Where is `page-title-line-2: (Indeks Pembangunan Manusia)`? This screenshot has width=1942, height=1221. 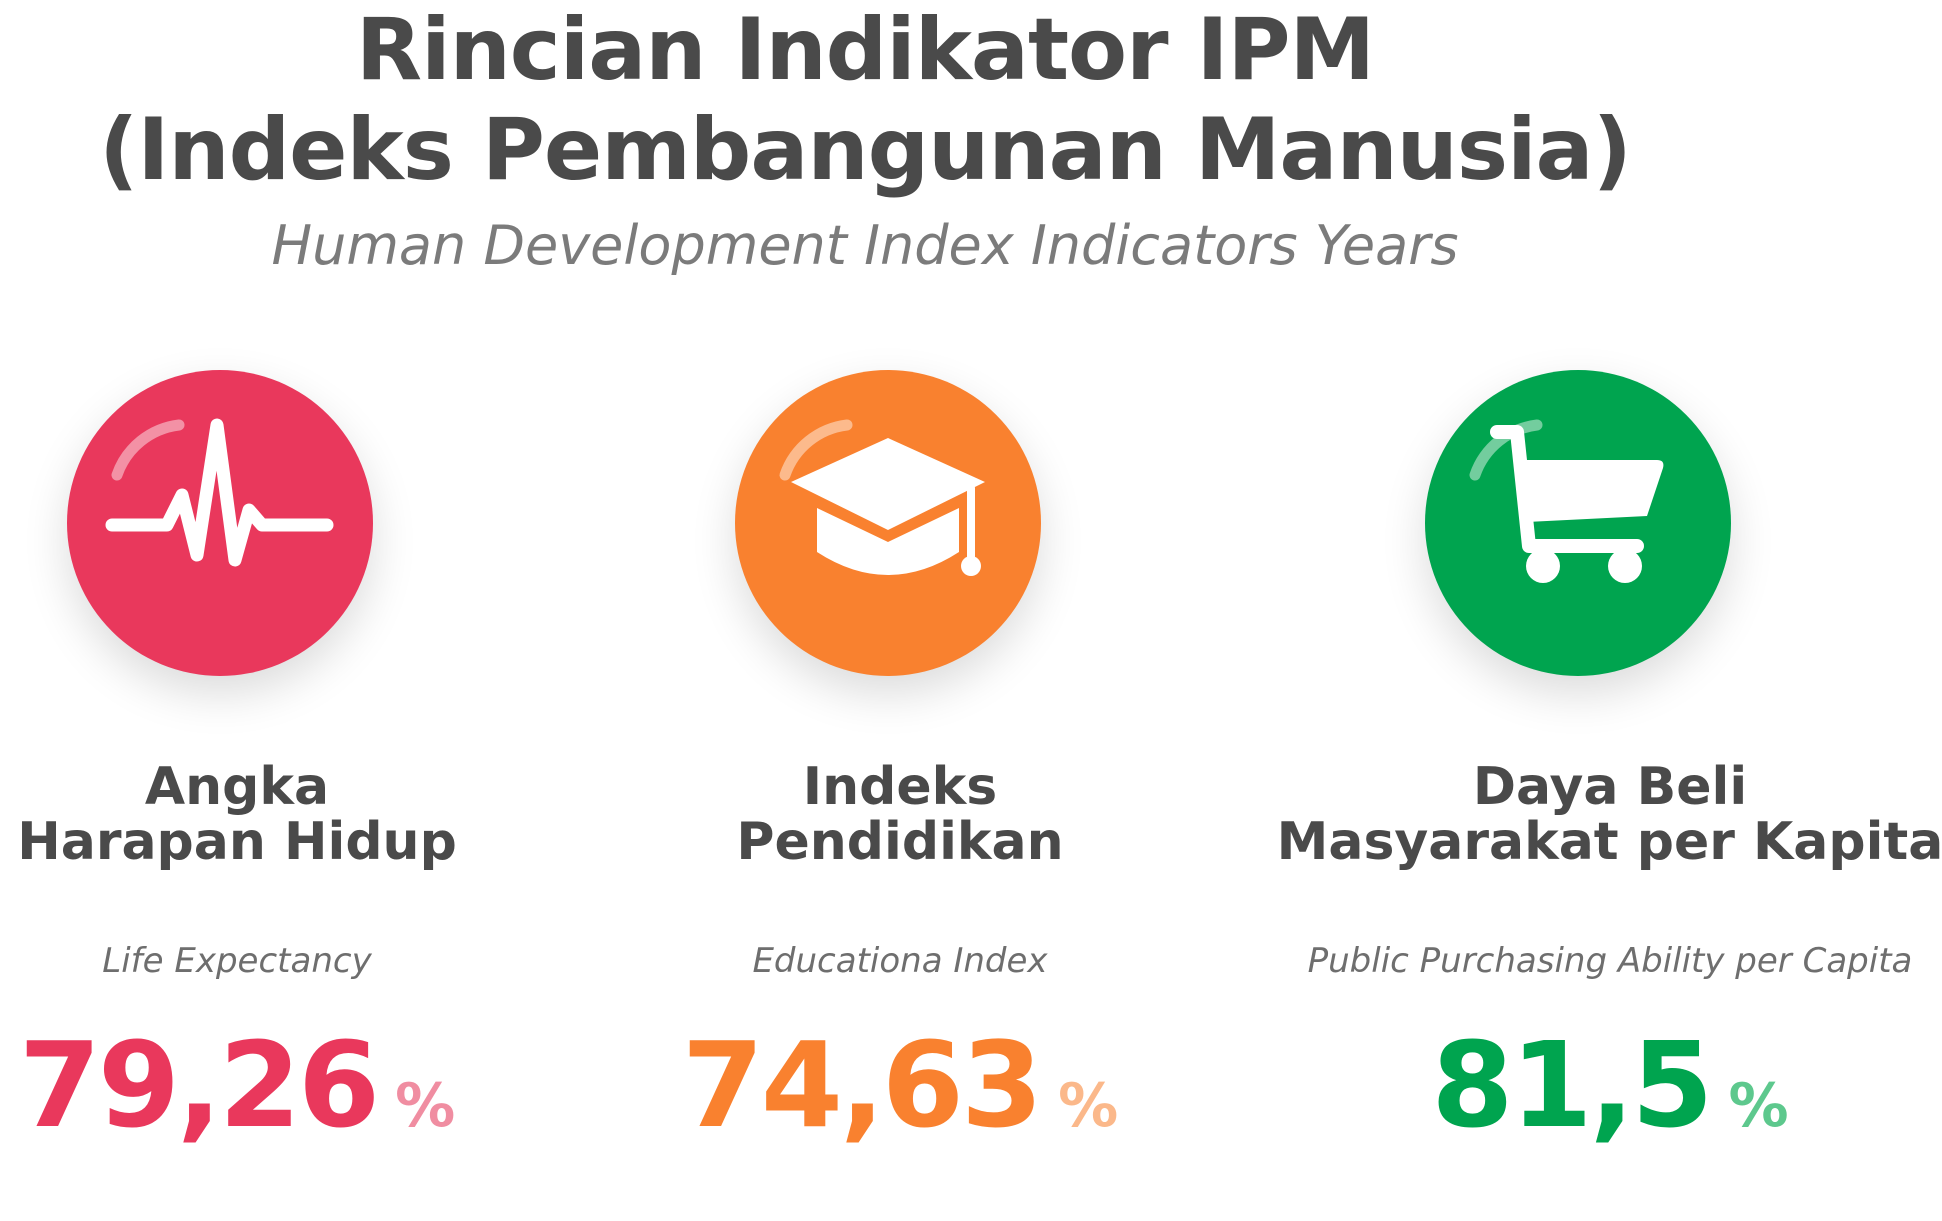 page-title-line-2: (Indeks Pembangunan Manusia) is located at coordinates (865, 150).